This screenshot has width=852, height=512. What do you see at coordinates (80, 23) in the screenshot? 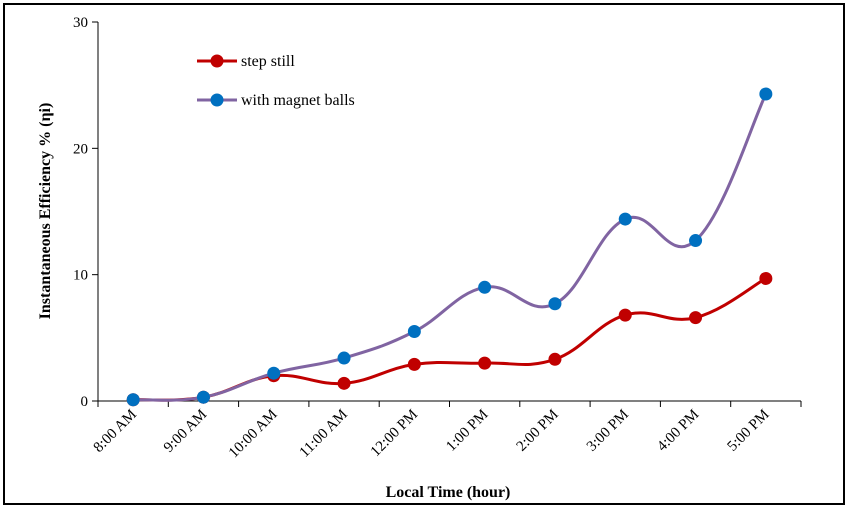
I see `y-tick-label: 30` at bounding box center [80, 23].